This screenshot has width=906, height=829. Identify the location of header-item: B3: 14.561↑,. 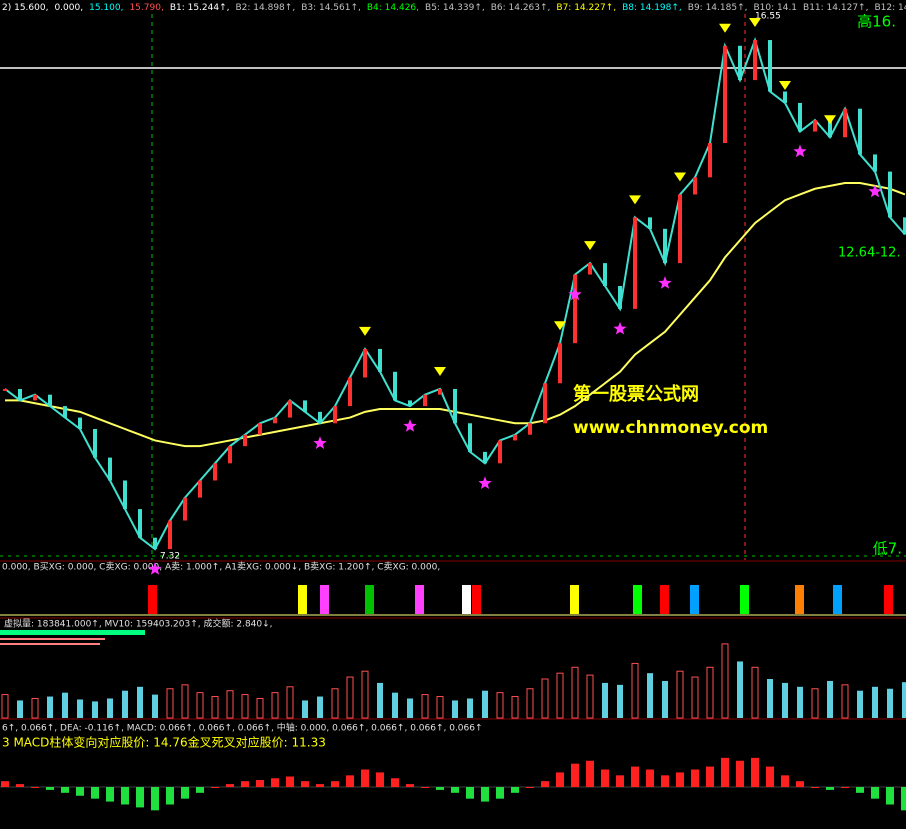
(331, 8).